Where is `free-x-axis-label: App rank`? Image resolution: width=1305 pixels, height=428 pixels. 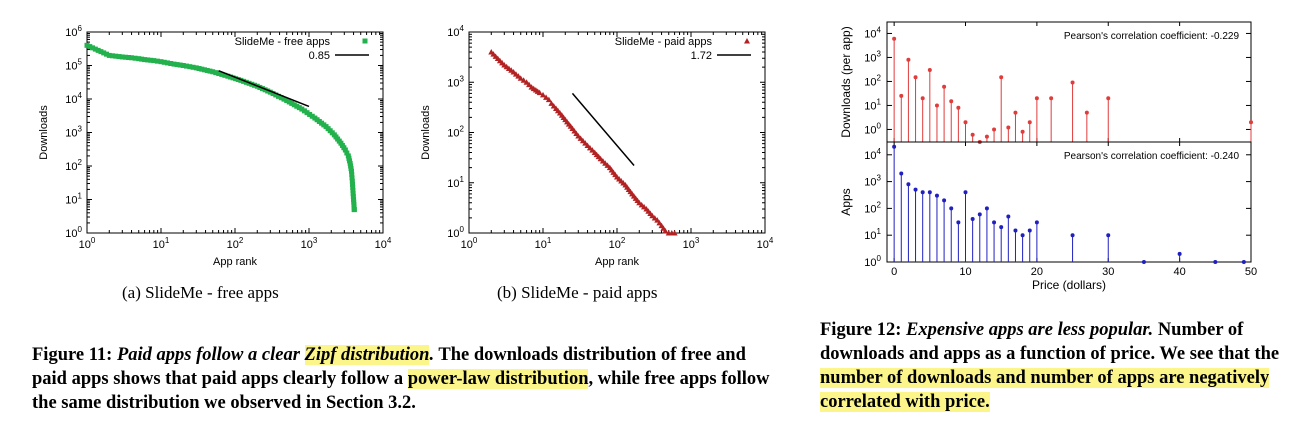 free-x-axis-label: App rank is located at coordinates (235, 262).